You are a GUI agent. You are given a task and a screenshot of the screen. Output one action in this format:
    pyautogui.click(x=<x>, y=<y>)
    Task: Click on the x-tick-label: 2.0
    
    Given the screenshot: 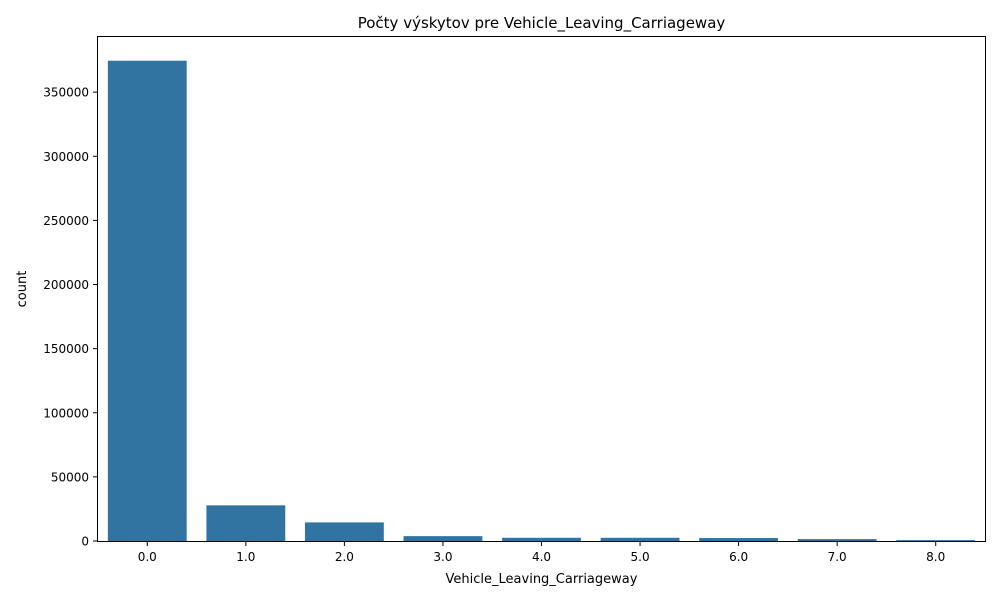 What is the action you would take?
    pyautogui.click(x=344, y=557)
    